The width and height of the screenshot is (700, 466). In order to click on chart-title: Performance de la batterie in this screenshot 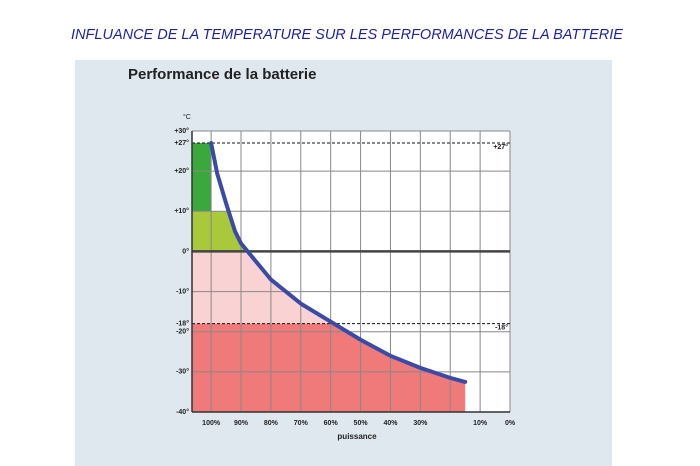, I will do `click(222, 74)`.